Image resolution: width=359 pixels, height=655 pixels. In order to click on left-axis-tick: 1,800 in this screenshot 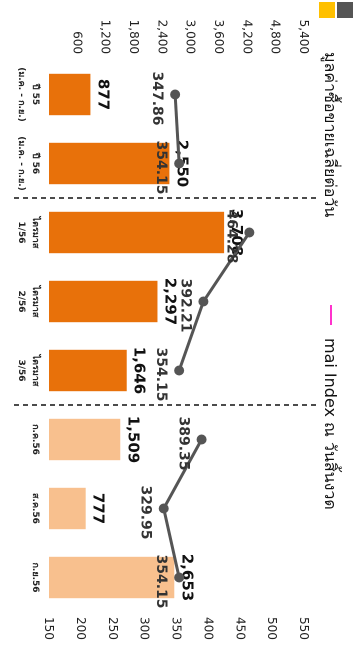, I will do `click(134, 37)`.